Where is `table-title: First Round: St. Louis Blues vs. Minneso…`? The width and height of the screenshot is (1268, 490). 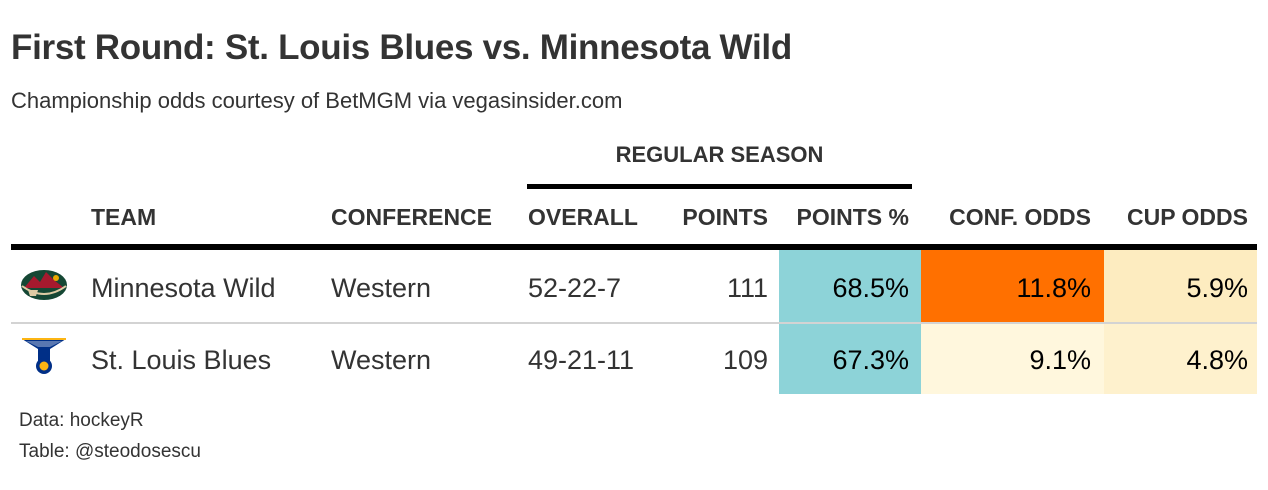
table-title: First Round: St. Louis Blues vs. Minneso… is located at coordinates (401, 47).